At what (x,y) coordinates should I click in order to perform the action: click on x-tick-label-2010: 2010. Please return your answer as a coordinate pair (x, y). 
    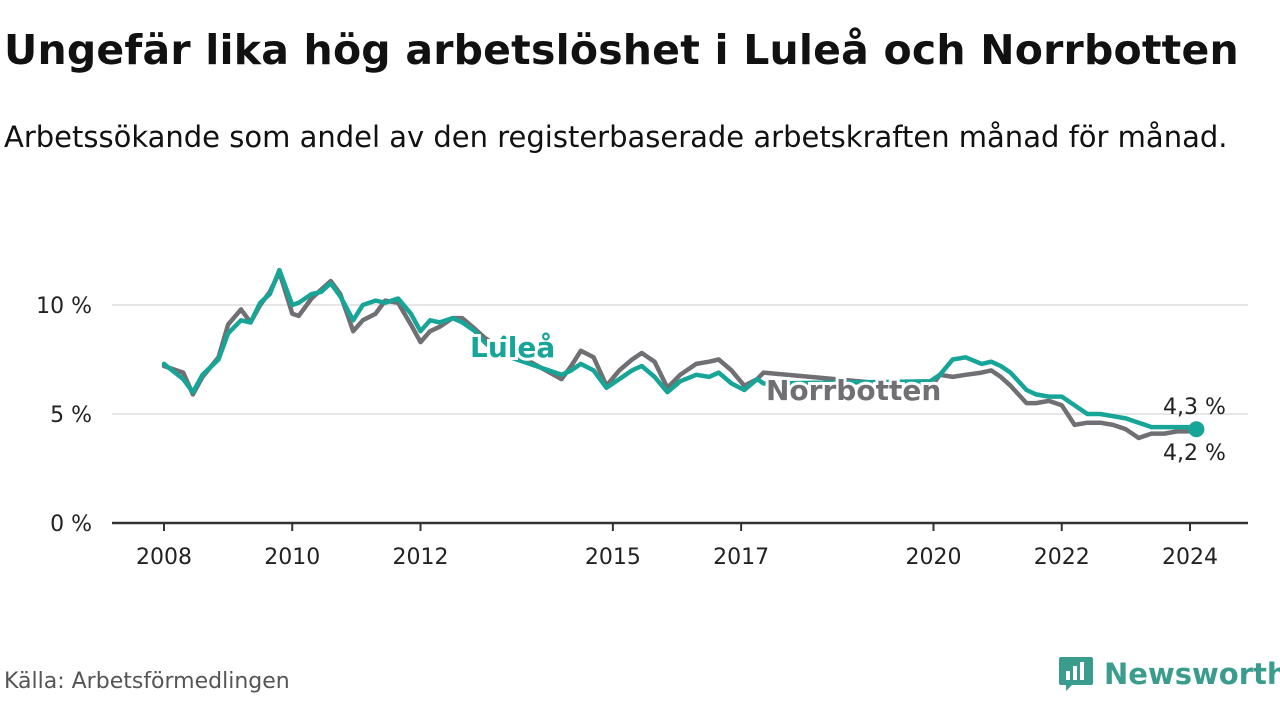
    Looking at the image, I should click on (292, 557).